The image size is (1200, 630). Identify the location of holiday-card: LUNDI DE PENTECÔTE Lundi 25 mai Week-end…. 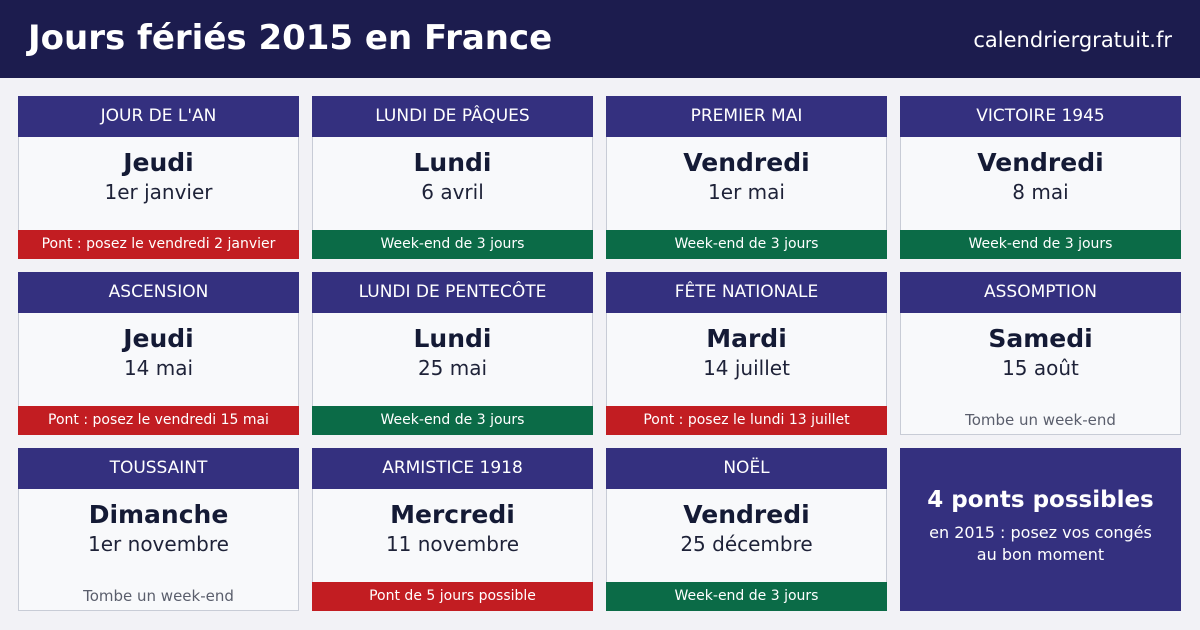
(452, 353).